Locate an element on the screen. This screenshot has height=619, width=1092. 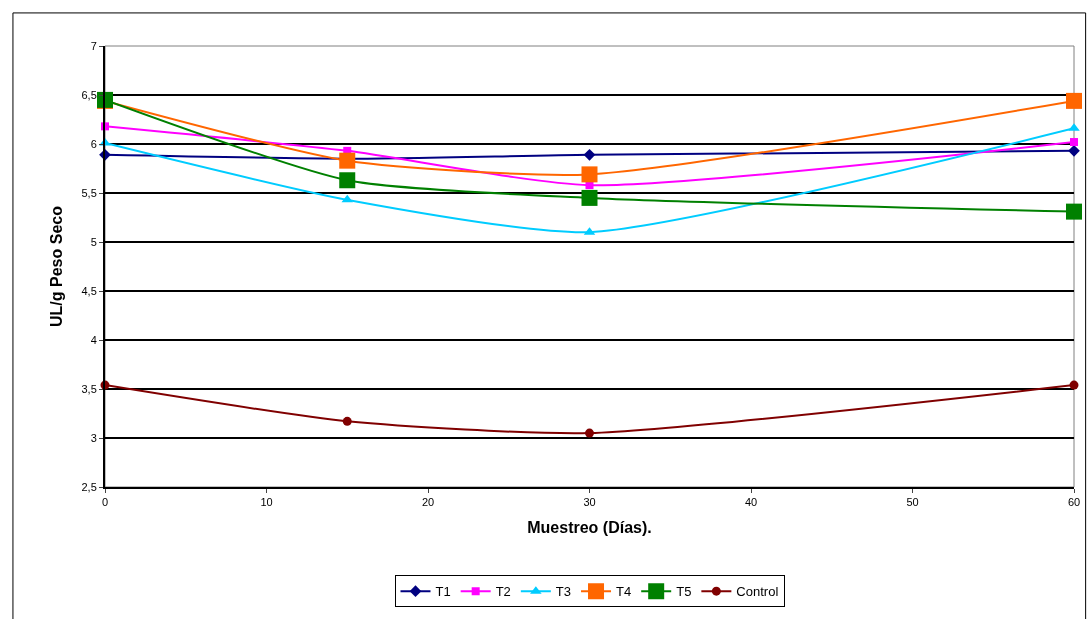
legend-label: T5 is located at coordinates (684, 592).